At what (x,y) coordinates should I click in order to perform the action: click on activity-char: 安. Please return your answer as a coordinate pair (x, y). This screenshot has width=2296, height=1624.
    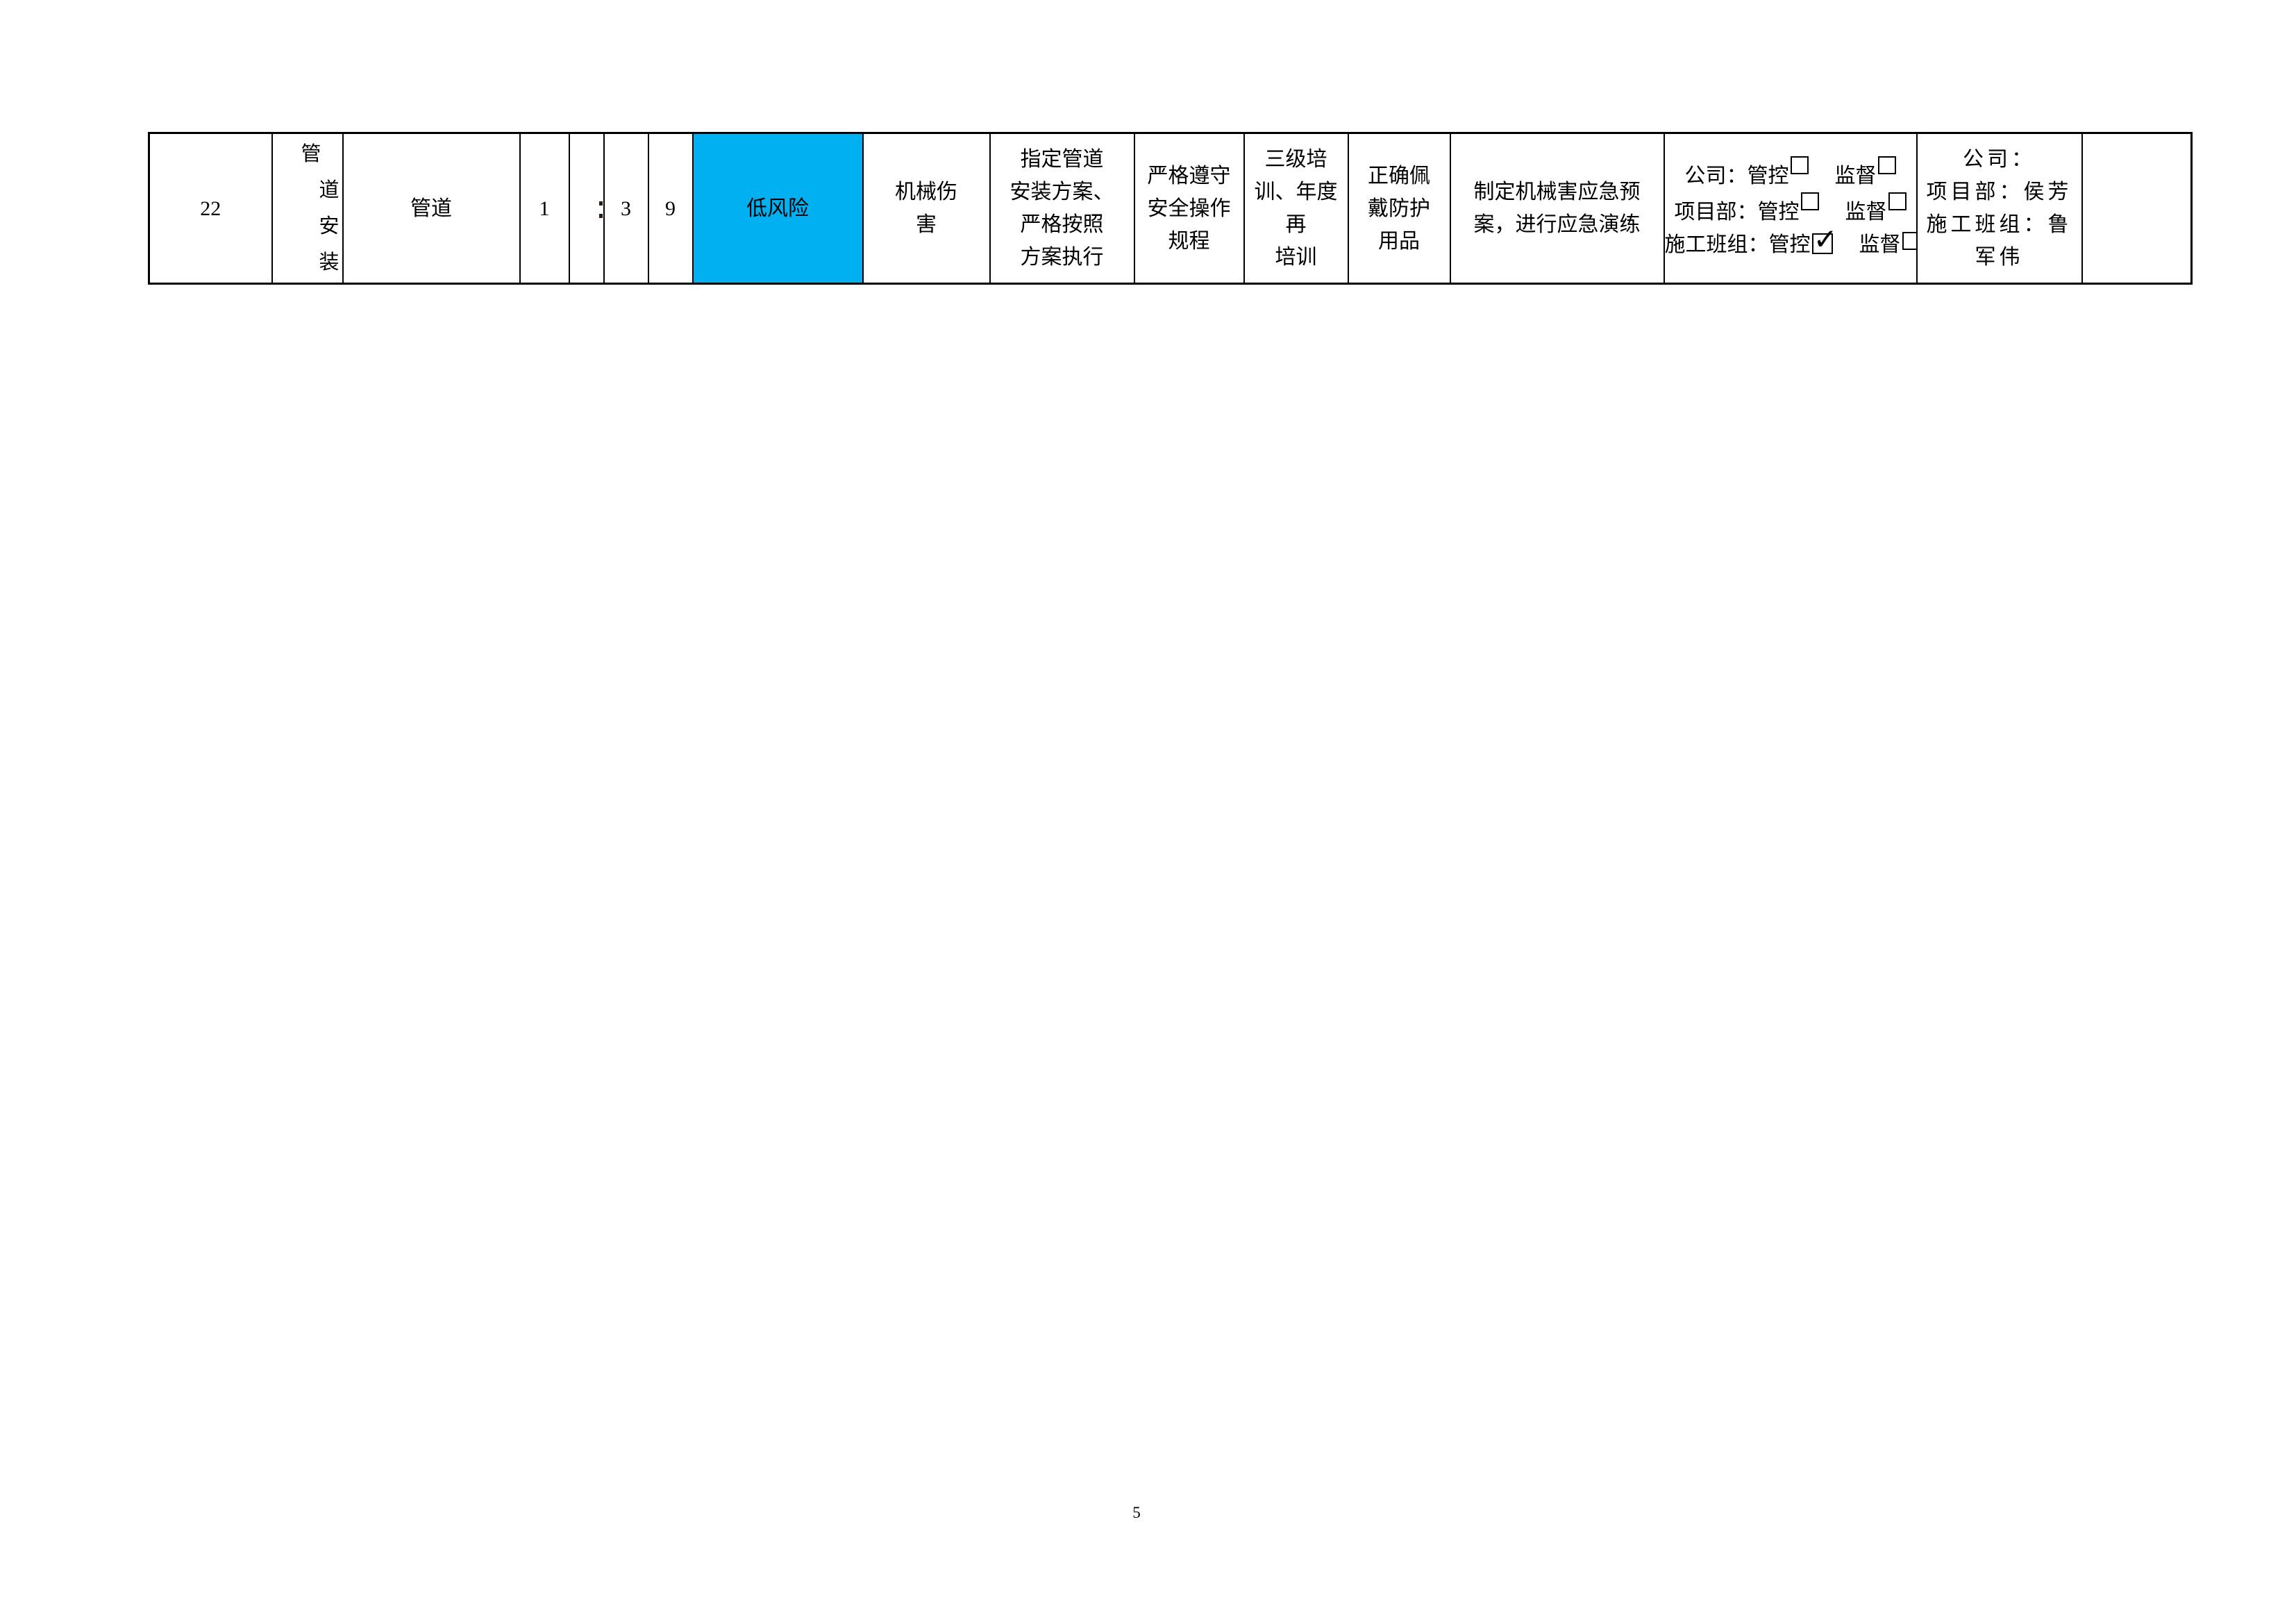
    Looking at the image, I should click on (329, 226).